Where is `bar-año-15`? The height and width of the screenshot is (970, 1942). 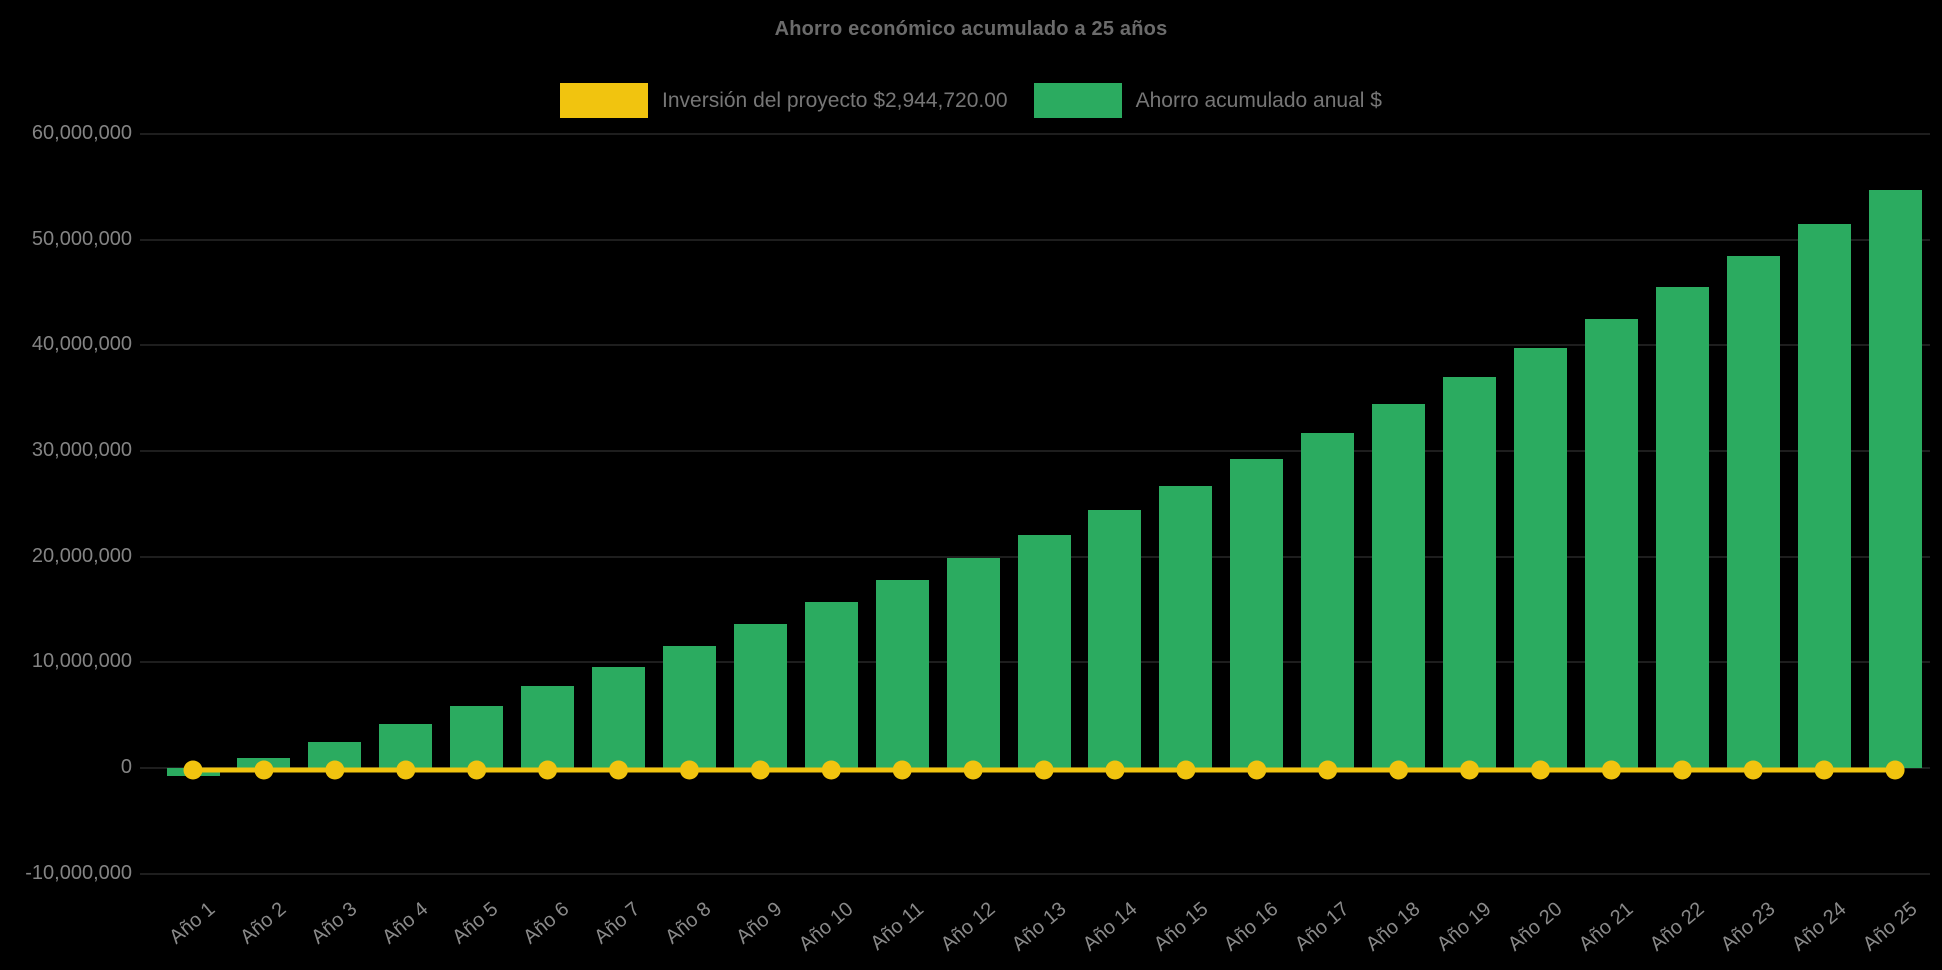
bar-año-15 is located at coordinates (1186, 626).